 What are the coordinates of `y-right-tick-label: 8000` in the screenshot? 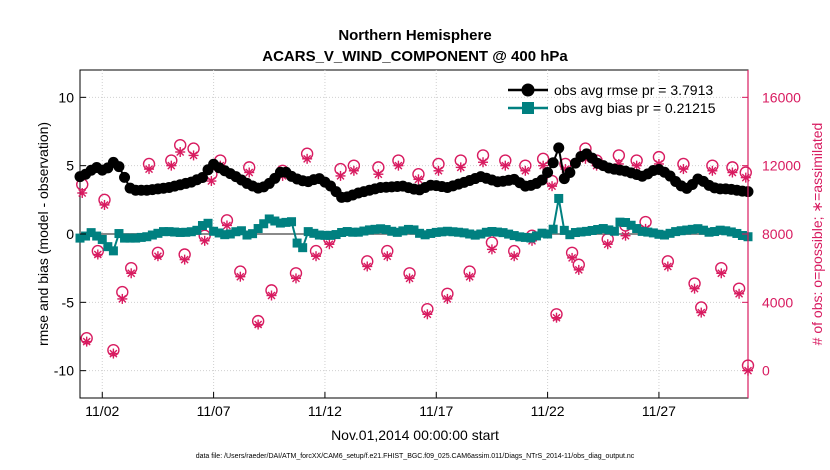 It's located at (777, 234).